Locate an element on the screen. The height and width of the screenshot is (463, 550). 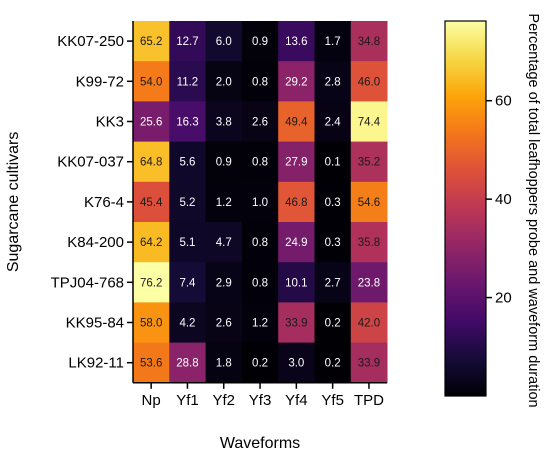
cell-value-label: 2.4 is located at coordinates (333, 123).